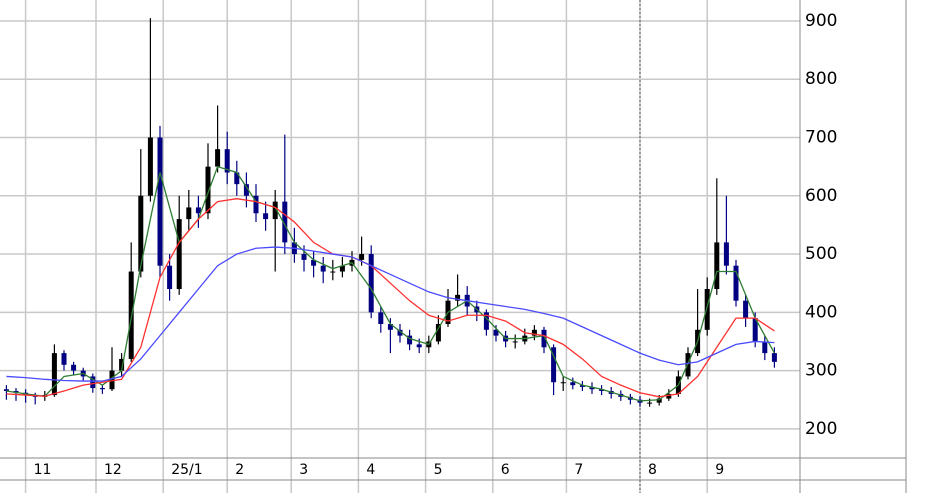 The height and width of the screenshot is (493, 935). I want to click on x-tick-label: 3, so click(303, 470).